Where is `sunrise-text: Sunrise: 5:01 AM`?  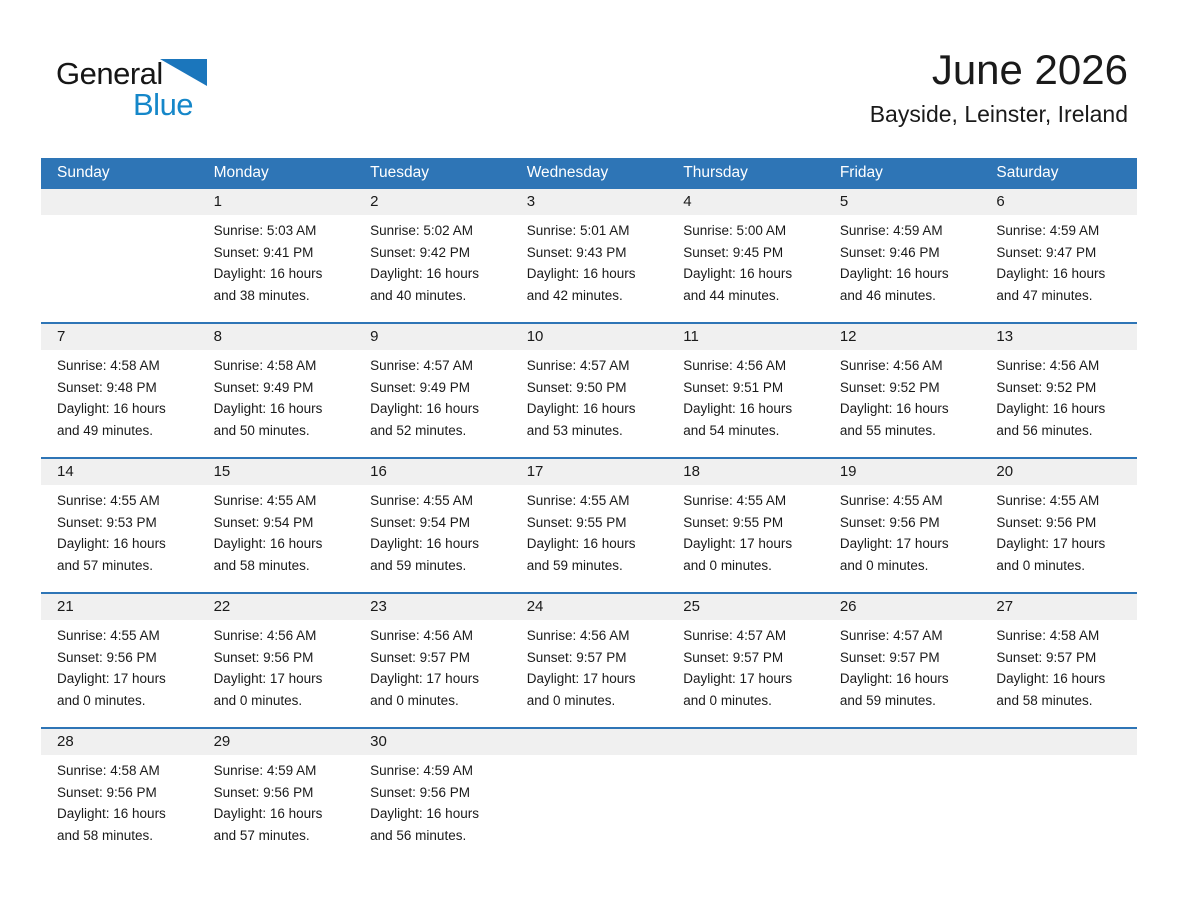
sunrise-text: Sunrise: 5:01 AM is located at coordinates (578, 230).